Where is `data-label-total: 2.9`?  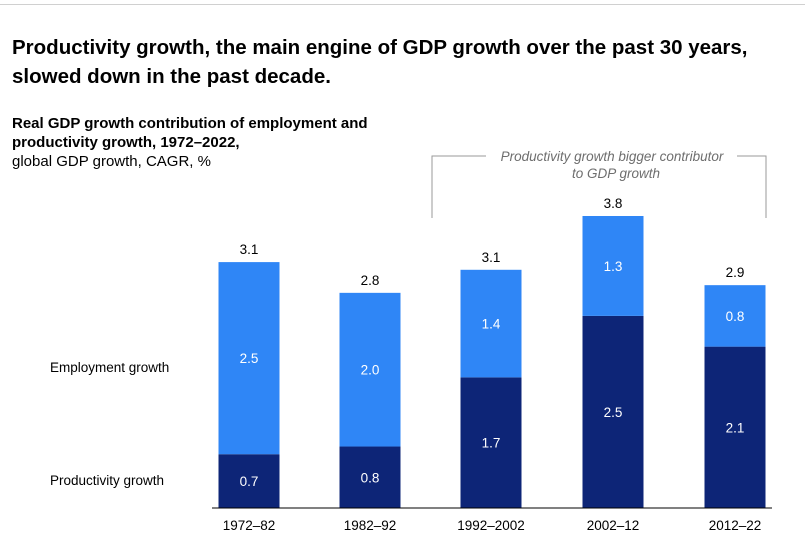
data-label-total: 2.9 is located at coordinates (735, 272).